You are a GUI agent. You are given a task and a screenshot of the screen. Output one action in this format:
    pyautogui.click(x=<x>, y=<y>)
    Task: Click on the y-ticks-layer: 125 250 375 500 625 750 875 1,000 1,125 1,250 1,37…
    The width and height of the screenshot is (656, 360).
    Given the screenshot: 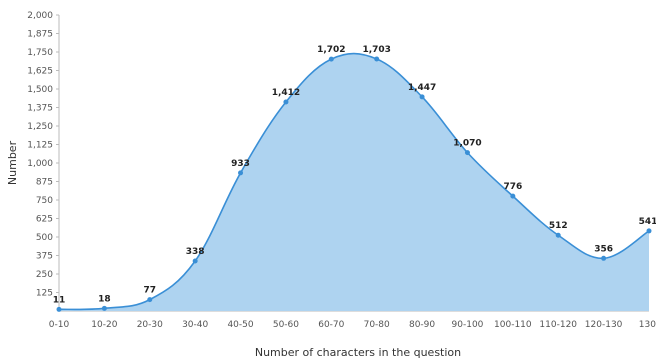 What is the action you would take?
    pyautogui.click(x=43, y=155)
    